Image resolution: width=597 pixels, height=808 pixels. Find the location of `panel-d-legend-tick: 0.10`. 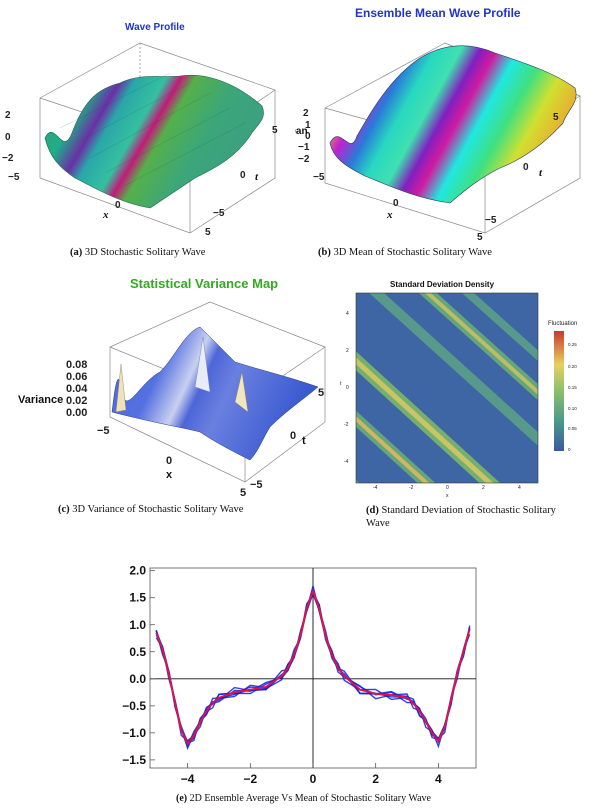

panel-d-legend-tick: 0.10 is located at coordinates (572, 408).